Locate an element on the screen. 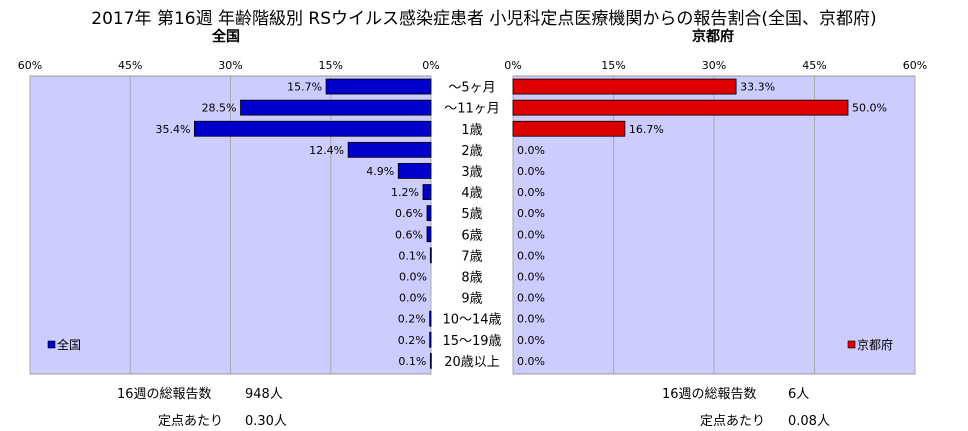 Image resolution: width=968 pixels, height=431 pixels. category-label: 2歳 is located at coordinates (471, 151).